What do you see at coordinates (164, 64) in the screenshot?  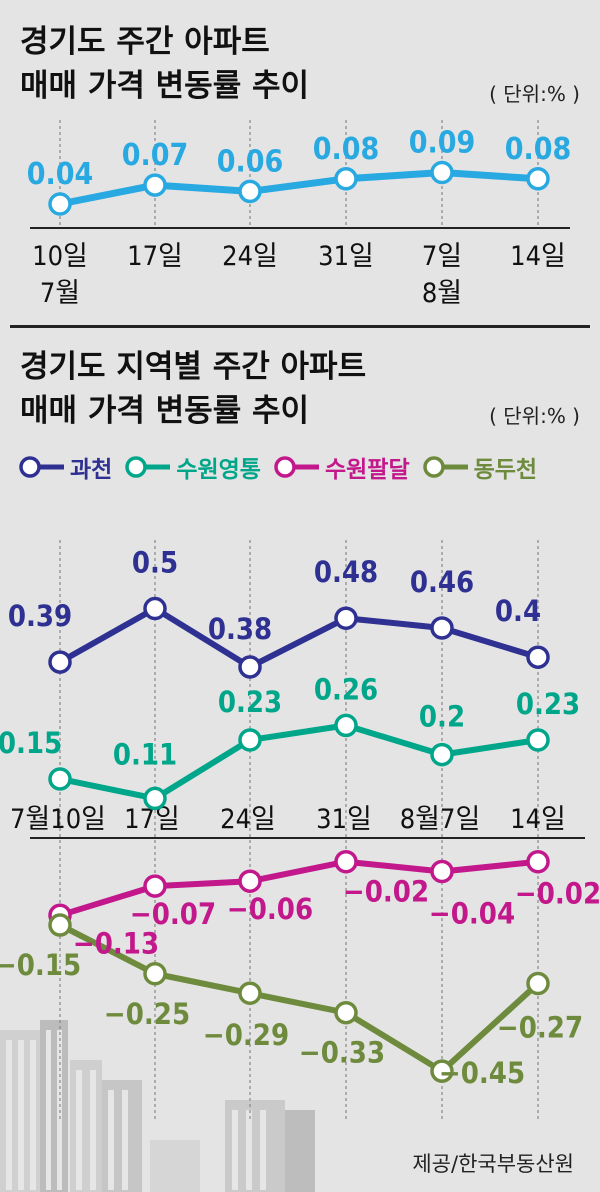 I see `chart1-title: 경기도 주간 아파트 매매 가격 변동률 추이` at bounding box center [164, 64].